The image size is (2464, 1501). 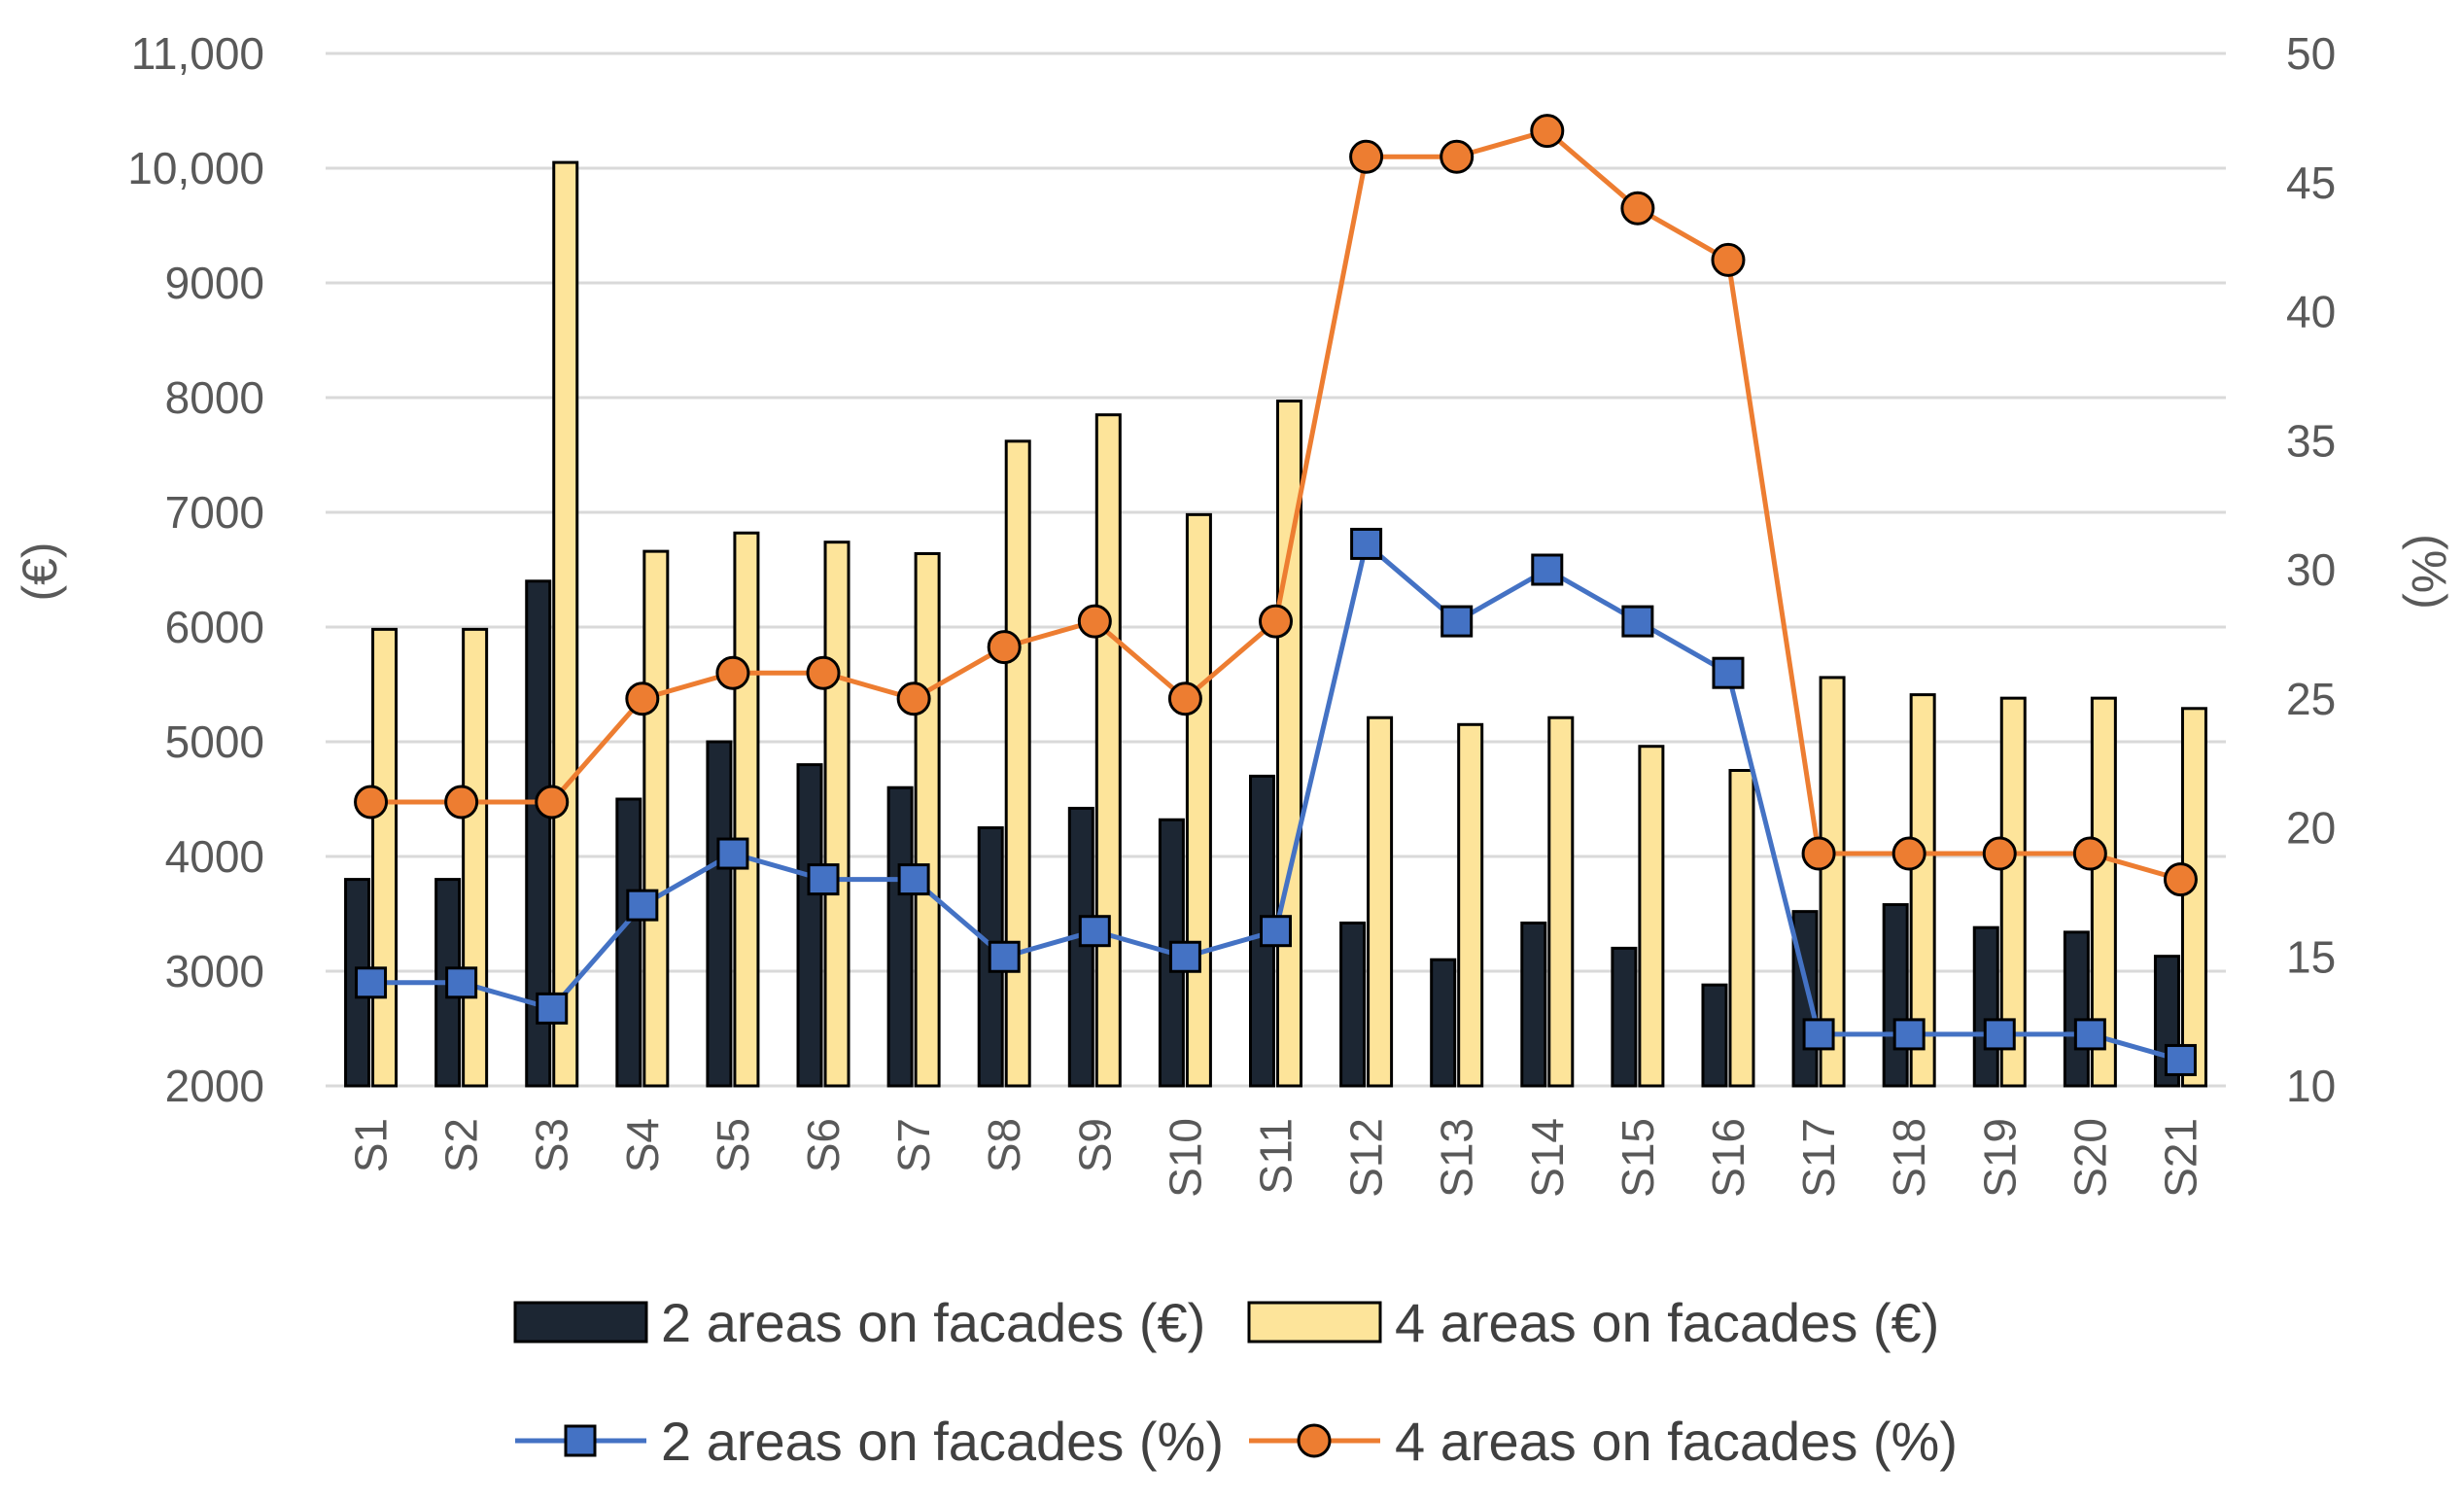 I want to click on legend-item: 2 areas on facades (%), so click(x=869, y=1442).